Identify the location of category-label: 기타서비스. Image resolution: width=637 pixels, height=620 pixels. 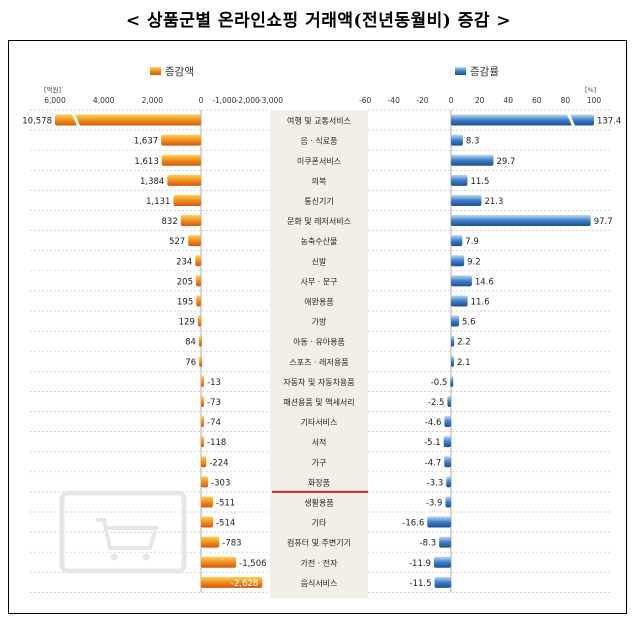
(319, 422).